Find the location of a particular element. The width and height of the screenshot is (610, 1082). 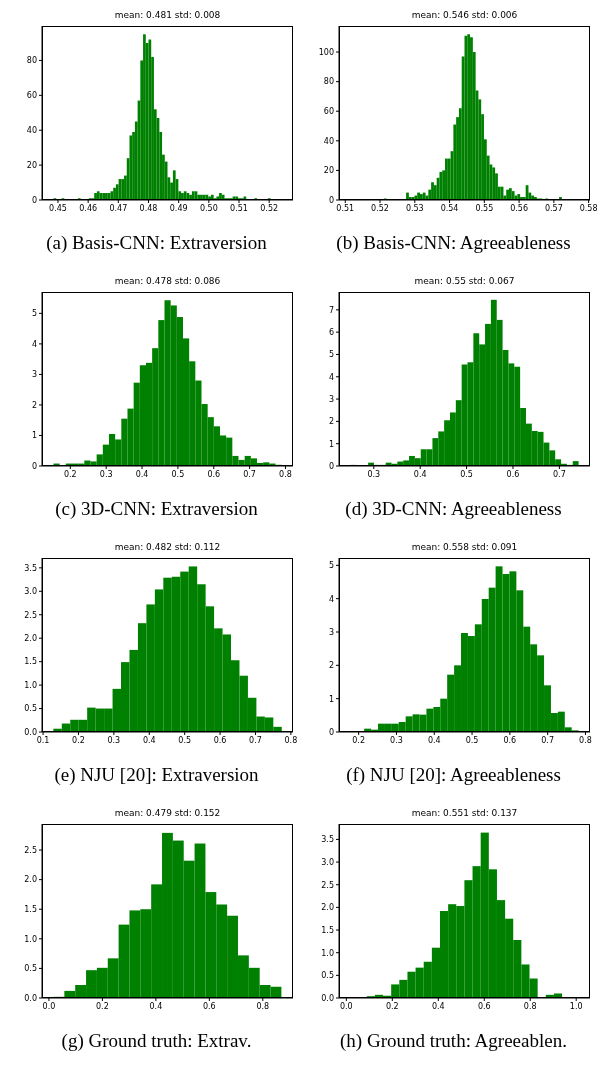

x-tick-label: 0.55 is located at coordinates (484, 208).